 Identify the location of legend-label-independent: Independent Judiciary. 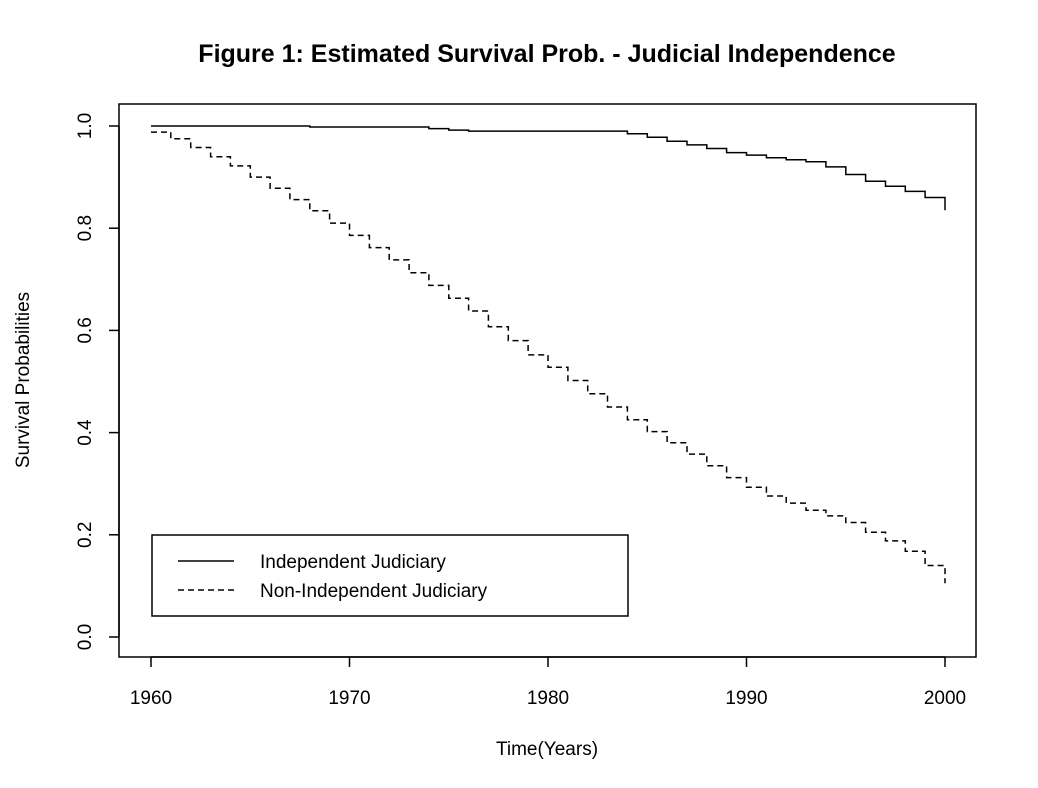
(353, 562).